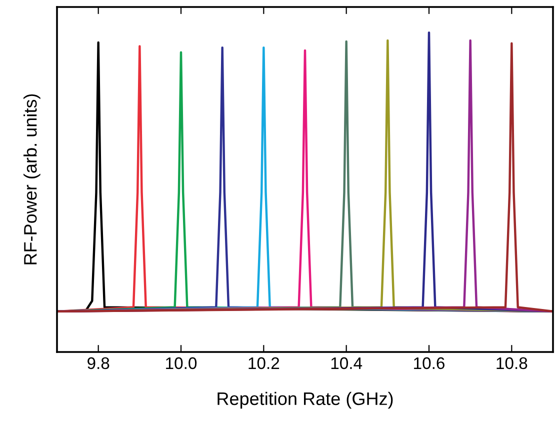  Describe the element at coordinates (429, 363) in the screenshot. I see `x-tick-label: 10.6` at that location.